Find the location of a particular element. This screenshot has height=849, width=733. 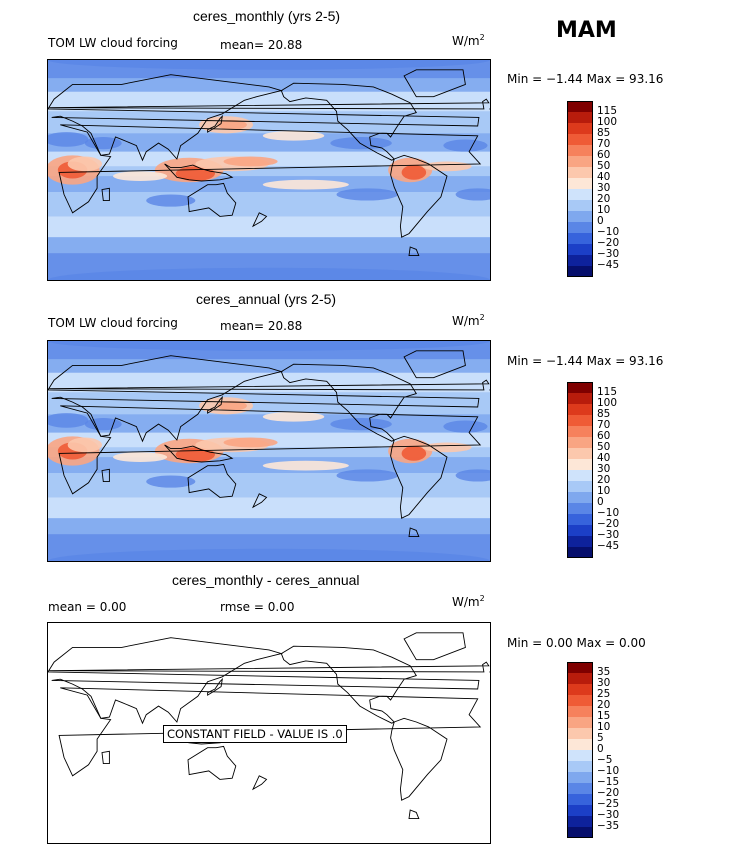

panel2-units: W/m2 is located at coordinates (468, 320).